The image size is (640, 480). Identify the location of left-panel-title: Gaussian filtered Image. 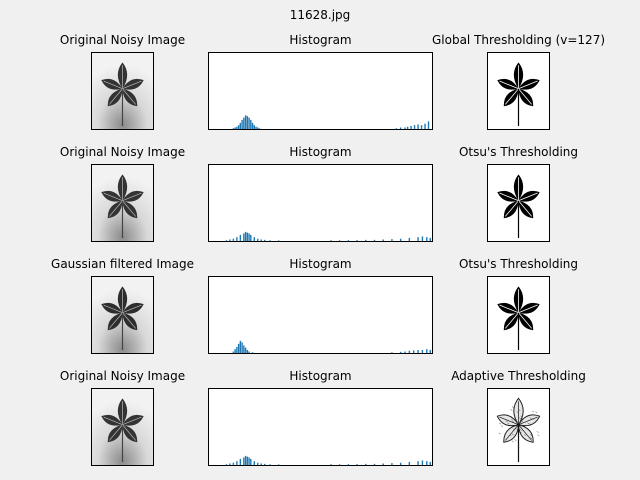
(122, 264).